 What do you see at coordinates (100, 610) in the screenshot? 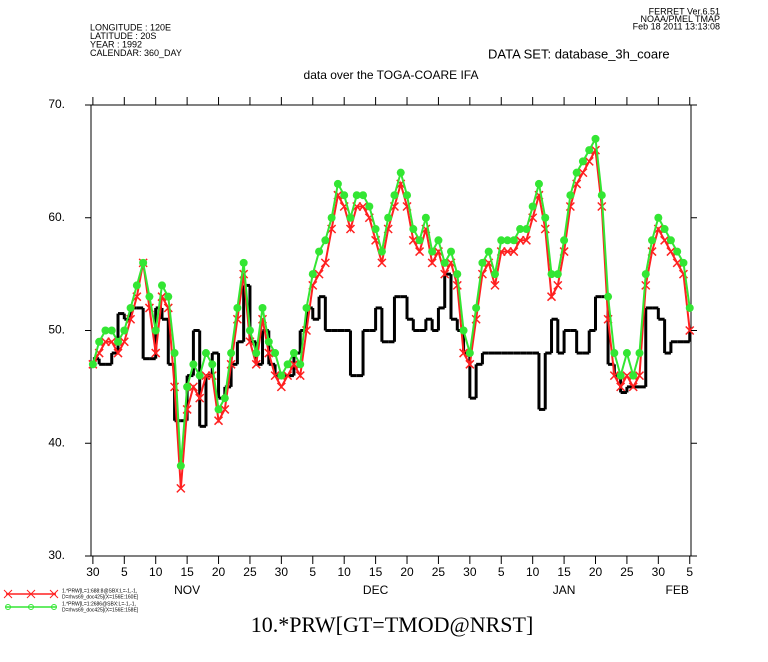
I see `legend-label: D=rhvs69_doc425](X=156E:158E]` at bounding box center [100, 610].